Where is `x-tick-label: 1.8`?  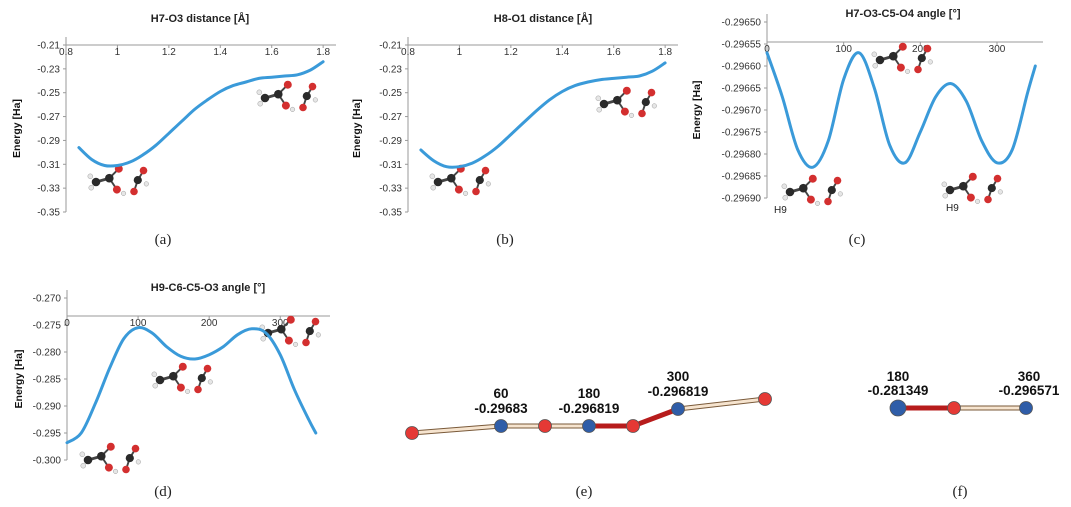
x-tick-label: 1.8 is located at coordinates (323, 52).